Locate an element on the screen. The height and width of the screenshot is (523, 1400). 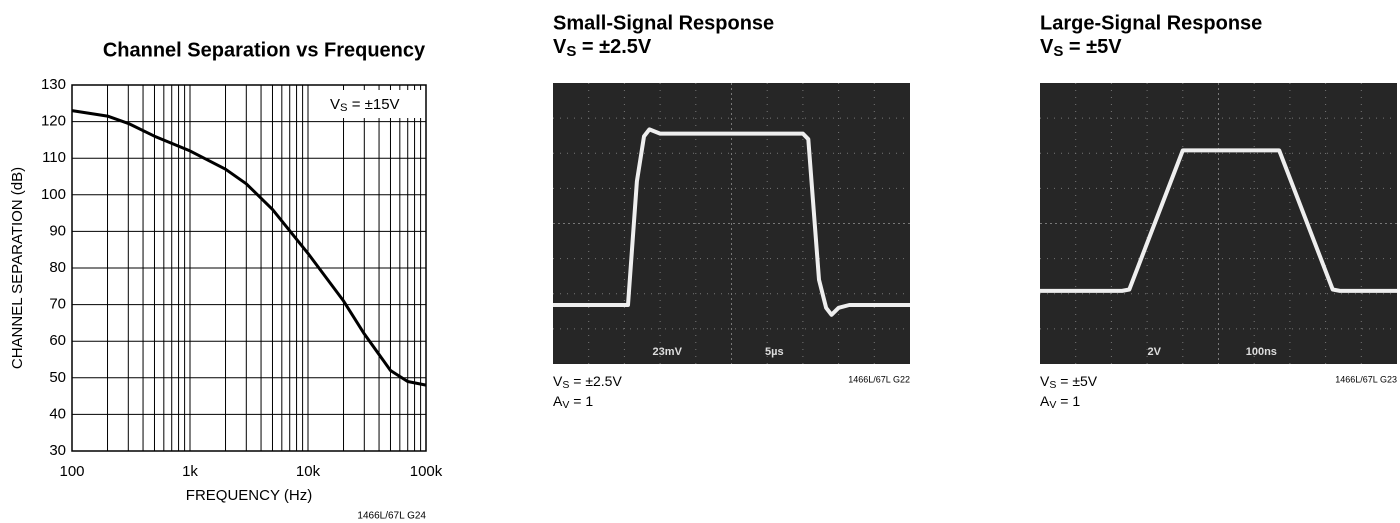
footnote: 1466L/67L G22 is located at coordinates (879, 379).